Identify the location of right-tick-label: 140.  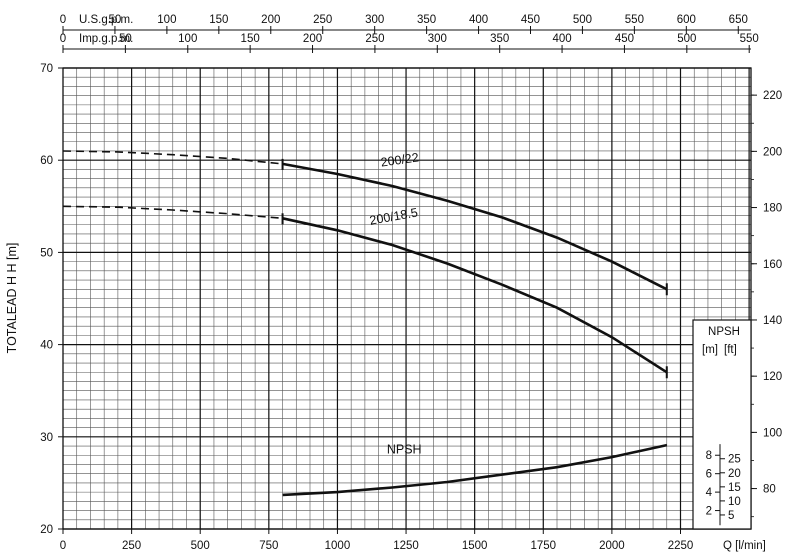
(772, 321).